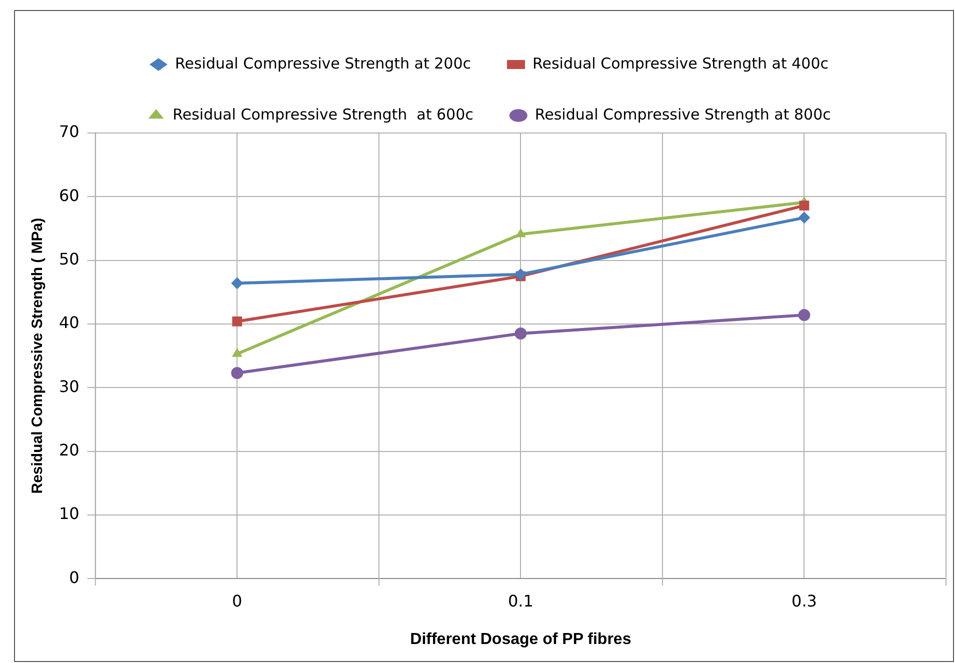 The image size is (955, 663). I want to click on x-axis-title: Different Dosage of PP fibres, so click(521, 639).